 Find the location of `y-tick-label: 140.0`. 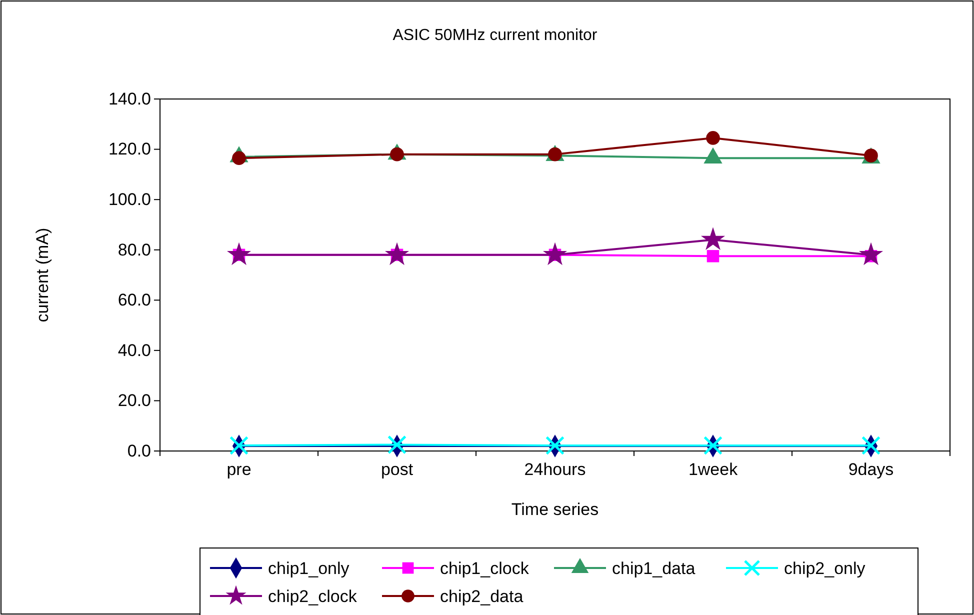

y-tick-label: 140.0 is located at coordinates (129, 98).